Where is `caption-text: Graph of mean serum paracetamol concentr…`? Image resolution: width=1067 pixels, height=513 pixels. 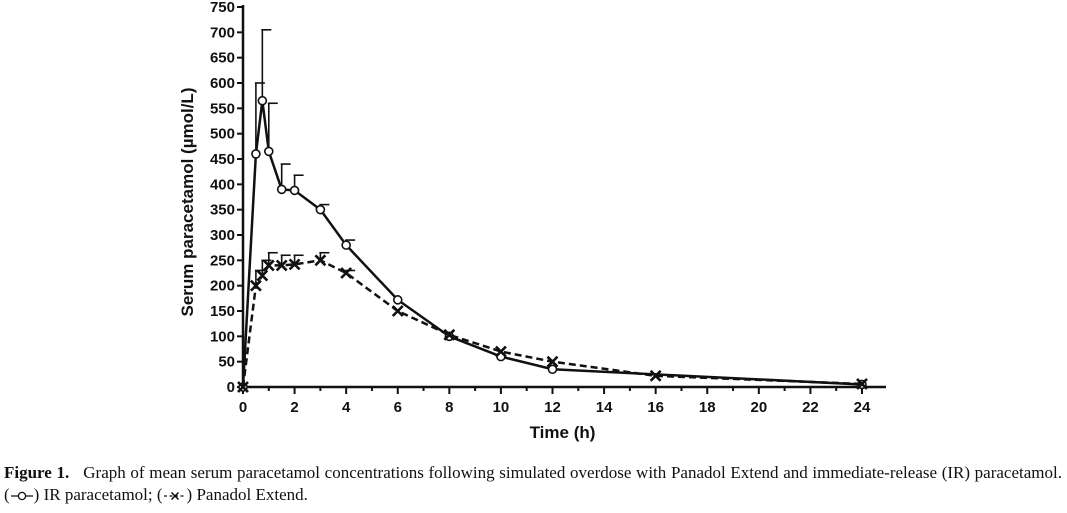 caption-text: Graph of mean serum paracetamol concentr… is located at coordinates (533, 483).